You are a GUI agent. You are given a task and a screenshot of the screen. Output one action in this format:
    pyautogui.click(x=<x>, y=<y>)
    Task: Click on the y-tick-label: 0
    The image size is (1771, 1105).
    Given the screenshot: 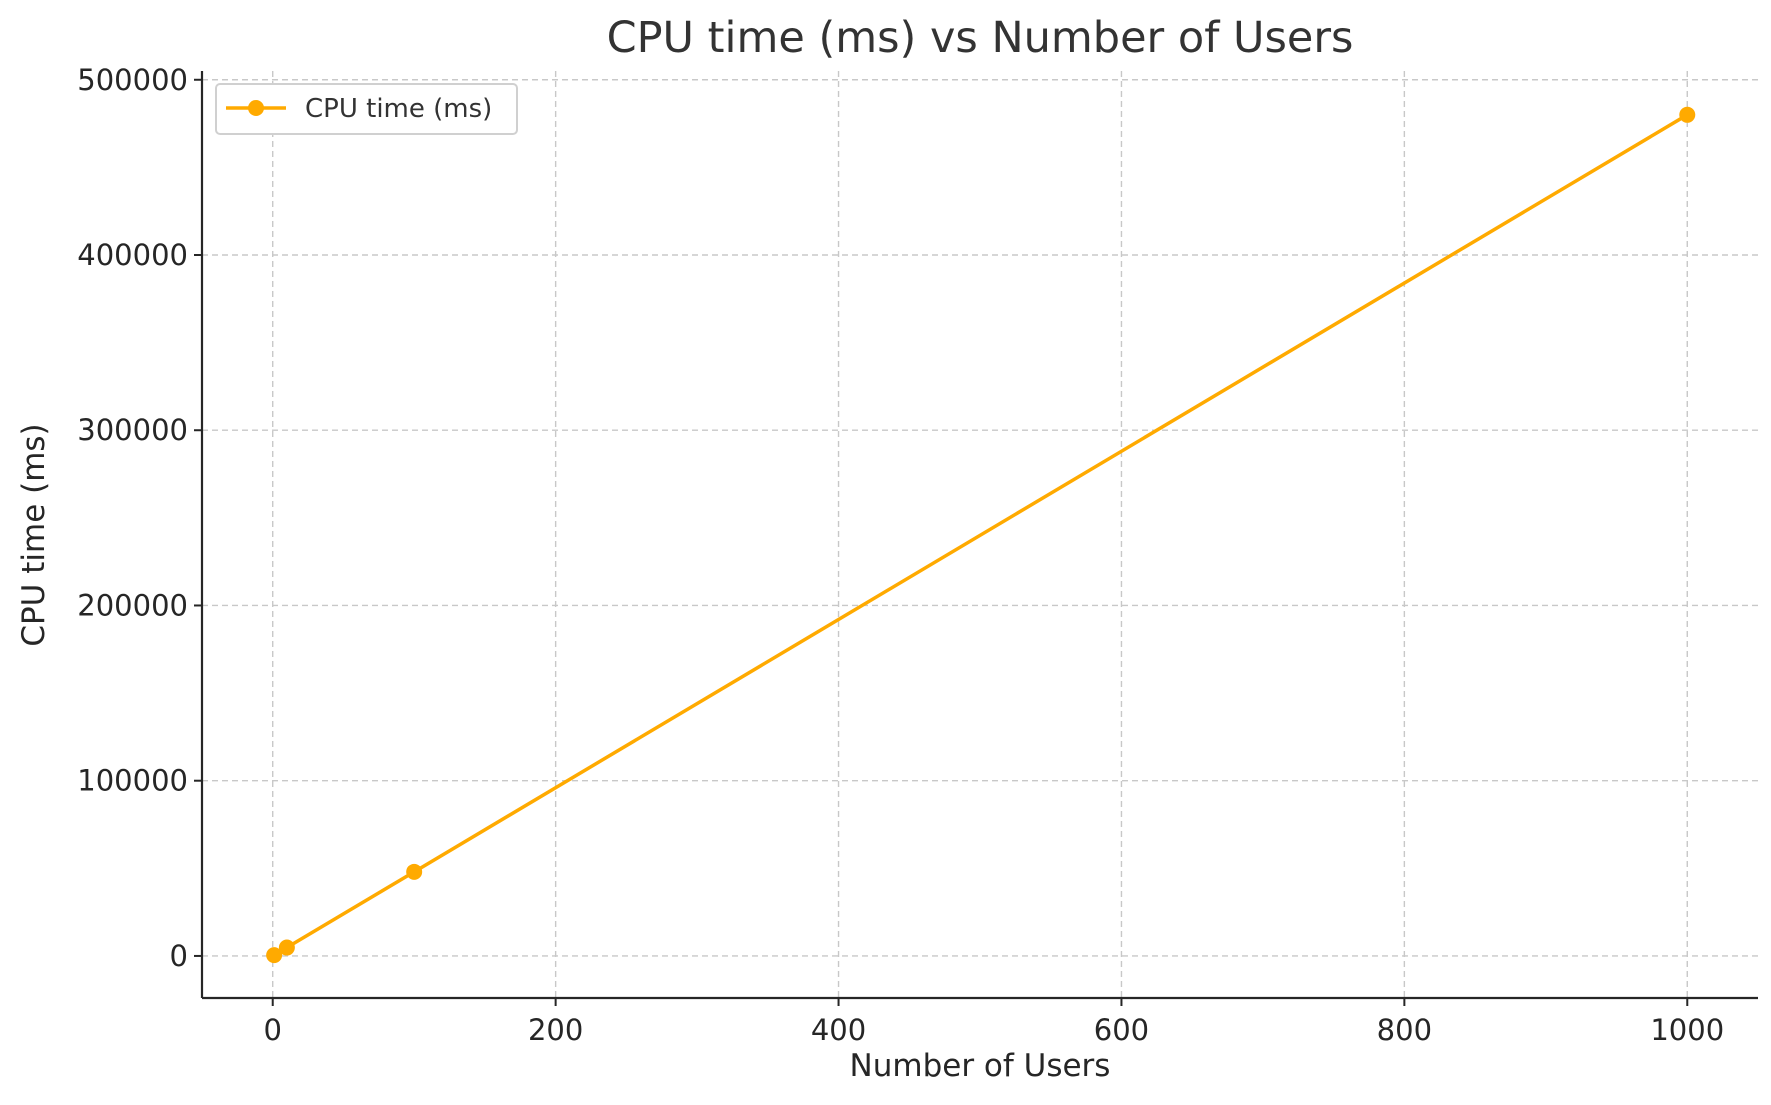 What is the action you would take?
    pyautogui.click(x=179, y=956)
    